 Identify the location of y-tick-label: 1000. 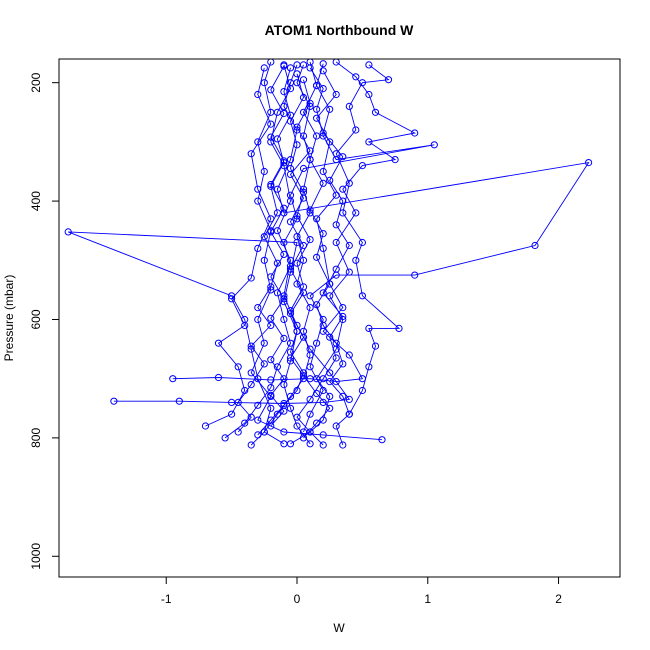
(36, 556).